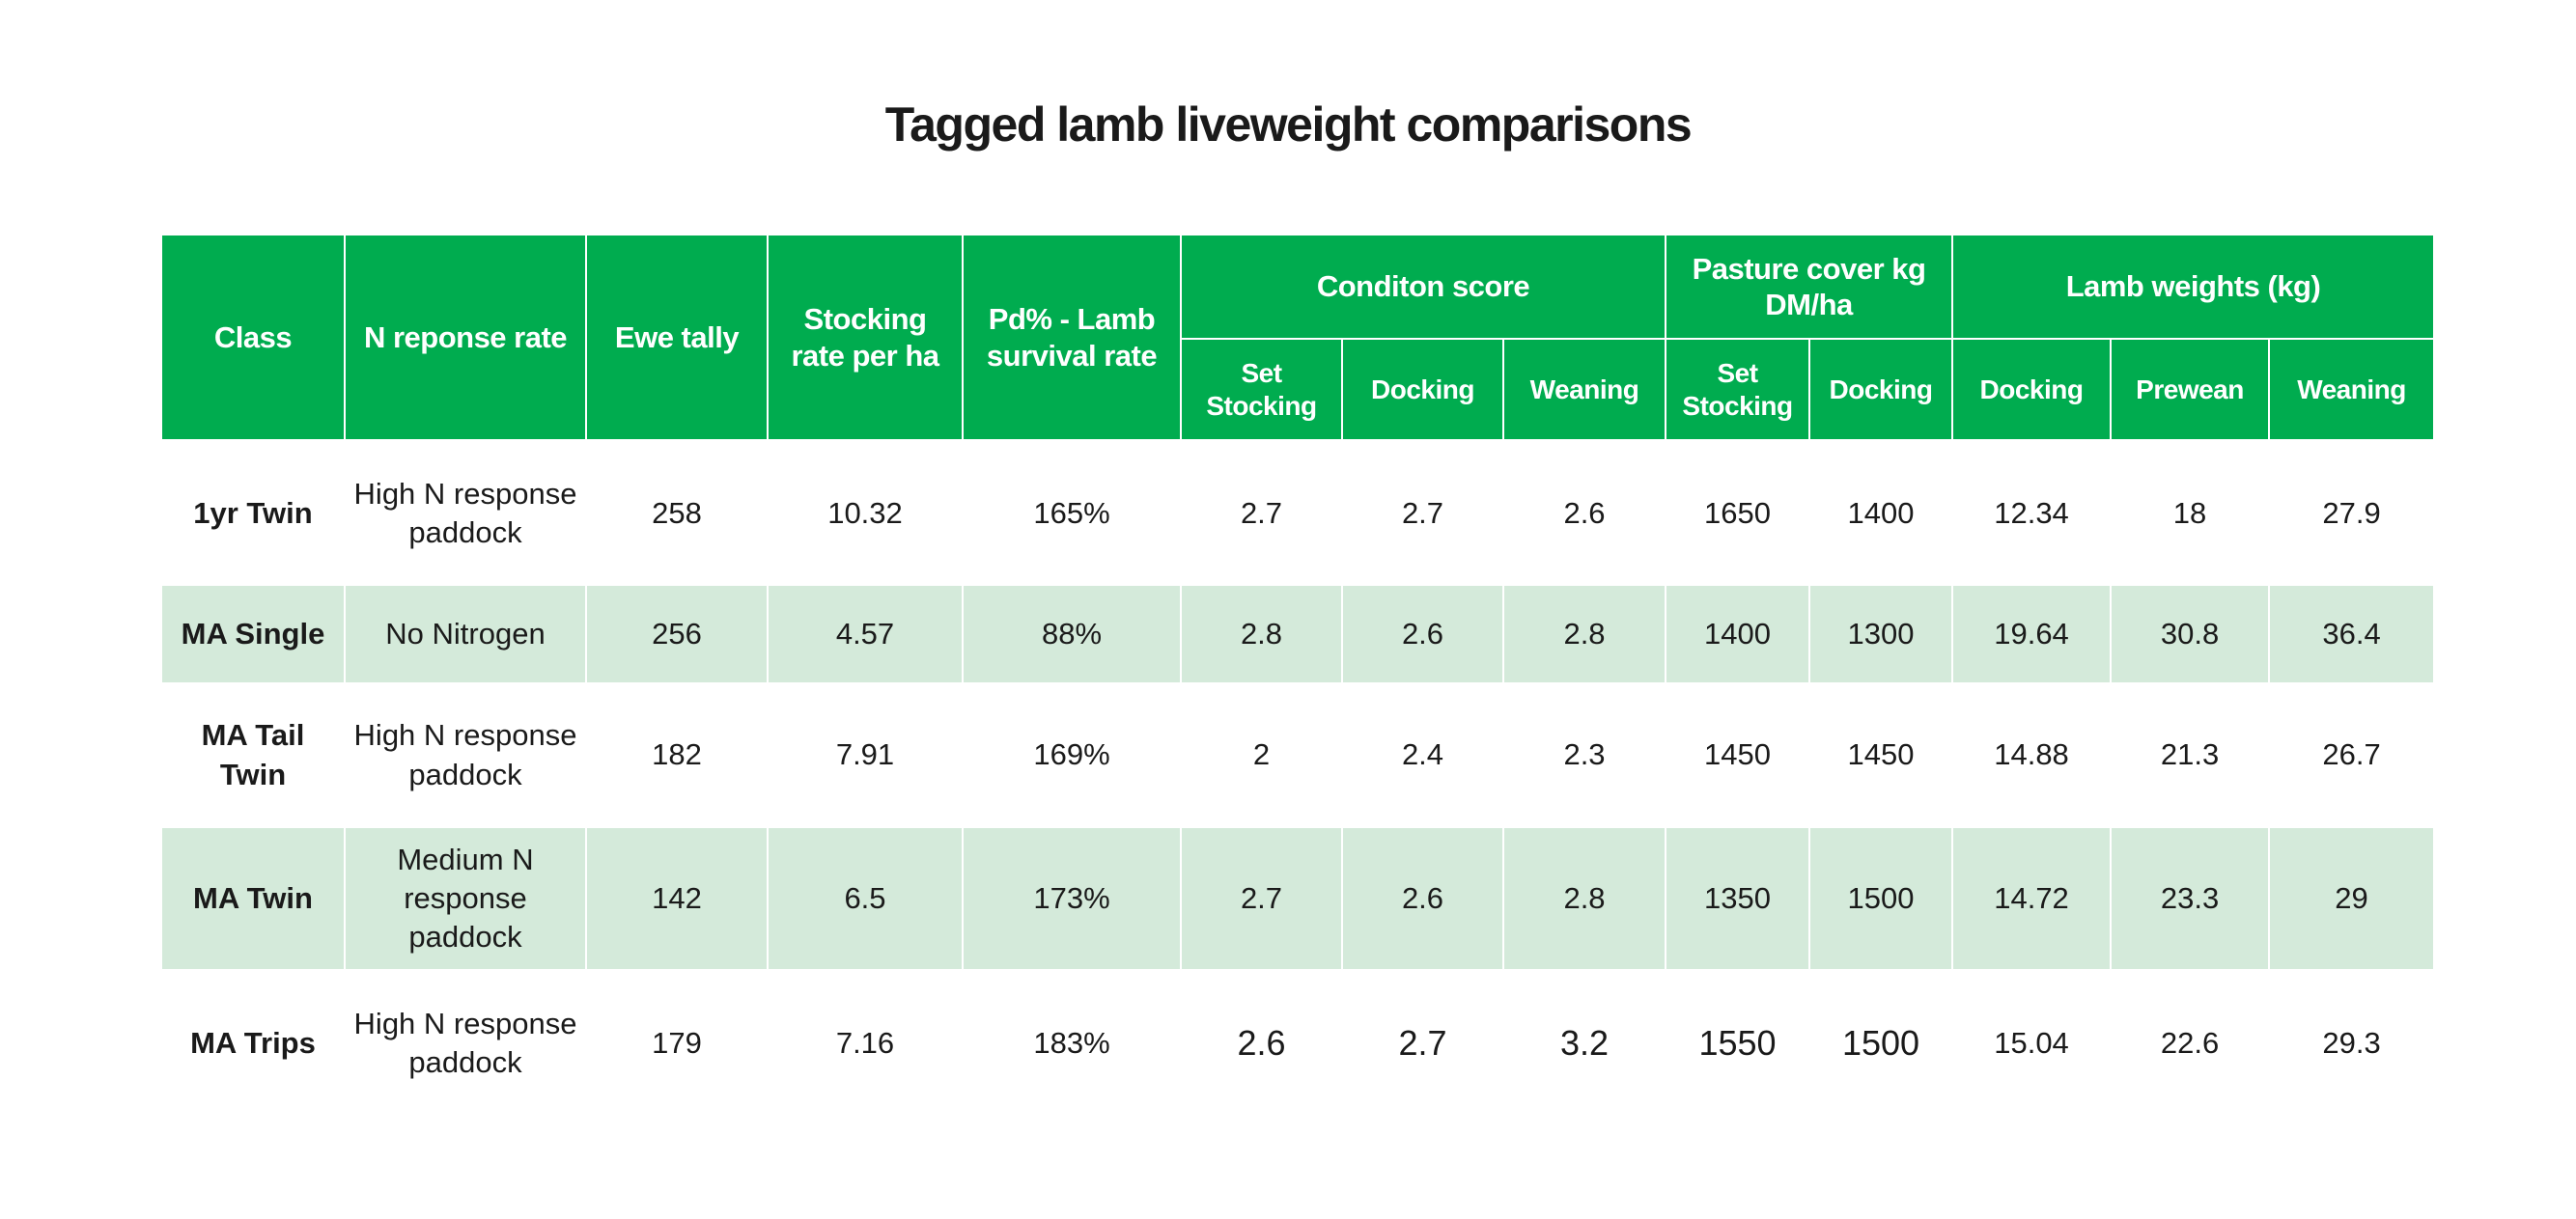  Describe the element at coordinates (2032, 1043) in the screenshot. I see `cell-lw-docking: 15.04` at that location.